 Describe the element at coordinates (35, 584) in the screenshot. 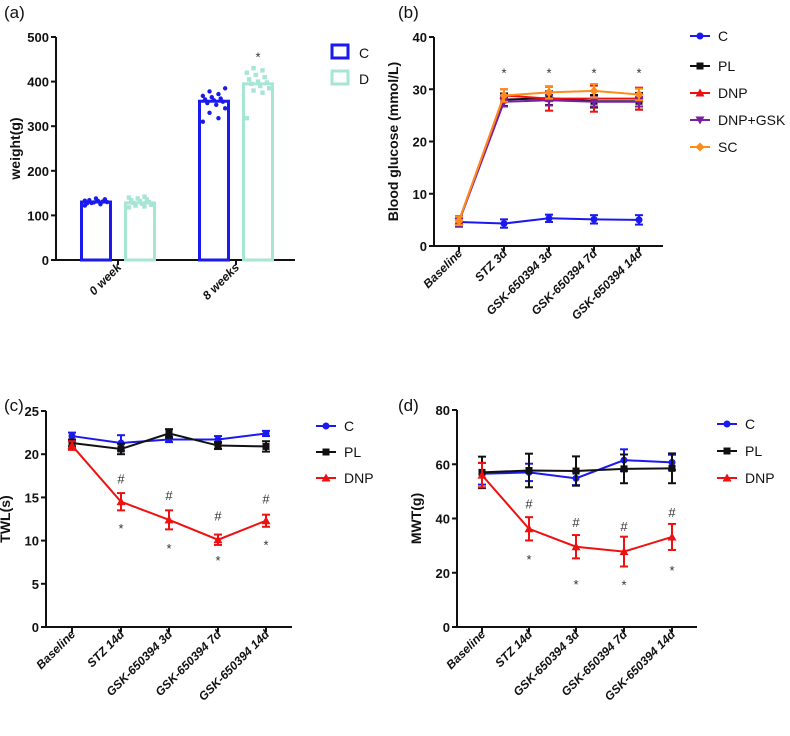

I see `y-tick-label: 5` at that location.